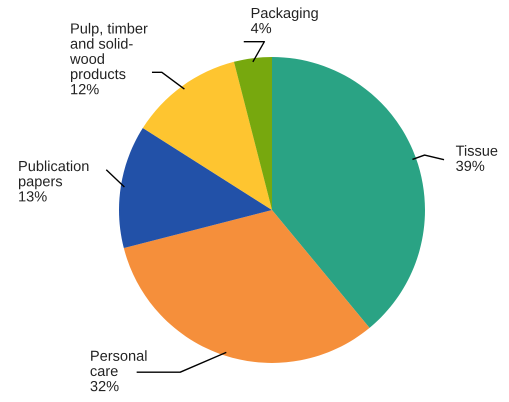 This screenshot has width=509, height=402. What do you see at coordinates (104, 386) in the screenshot?
I see `data-label: 32%` at bounding box center [104, 386].